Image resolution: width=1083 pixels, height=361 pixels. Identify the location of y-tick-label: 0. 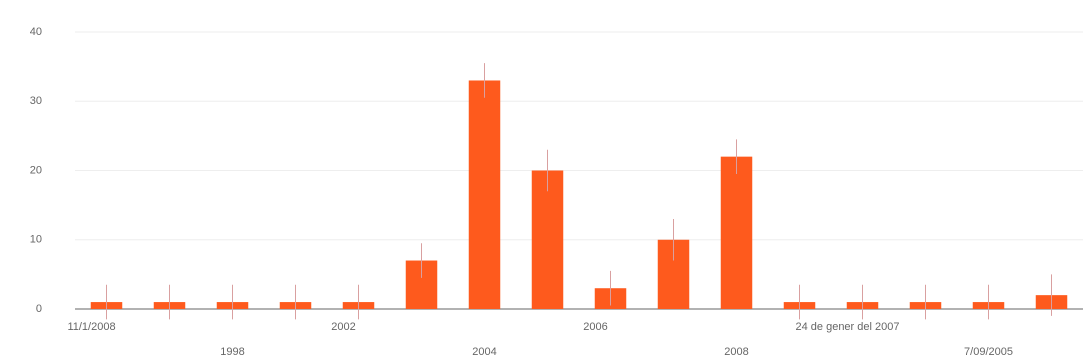
(39, 309).